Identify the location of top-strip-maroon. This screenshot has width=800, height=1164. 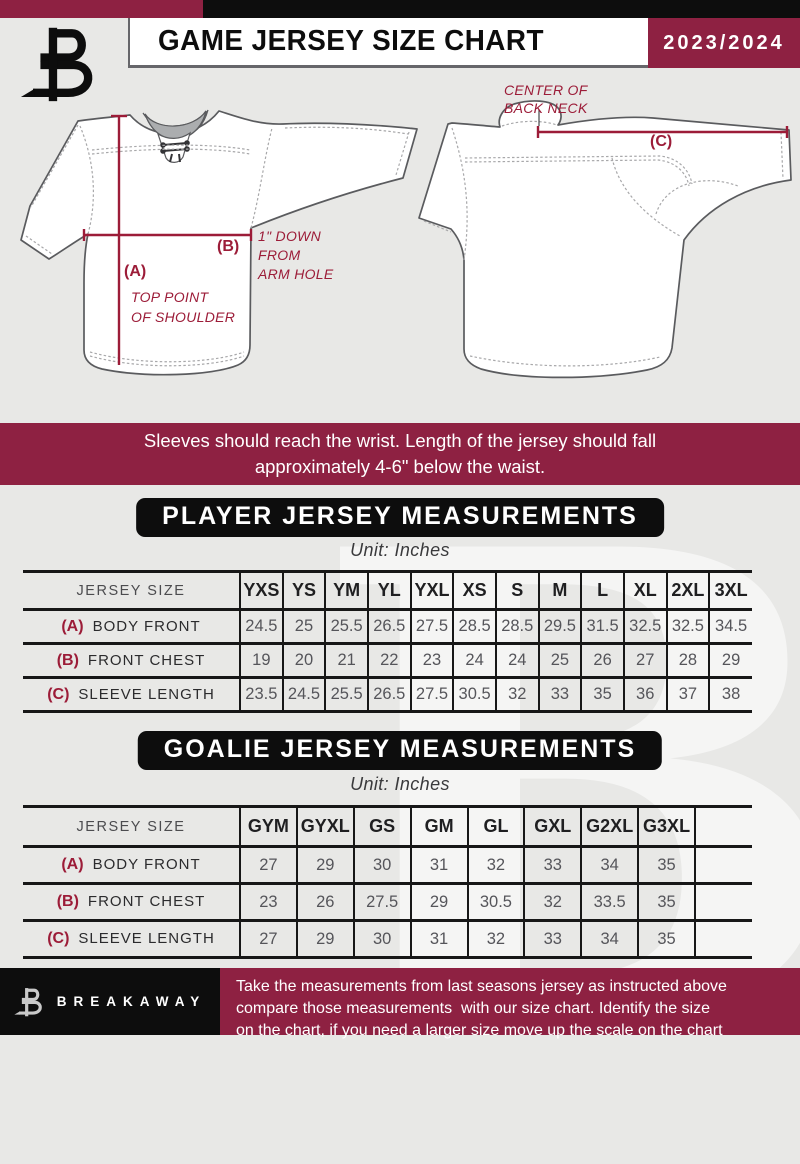
(101, 9).